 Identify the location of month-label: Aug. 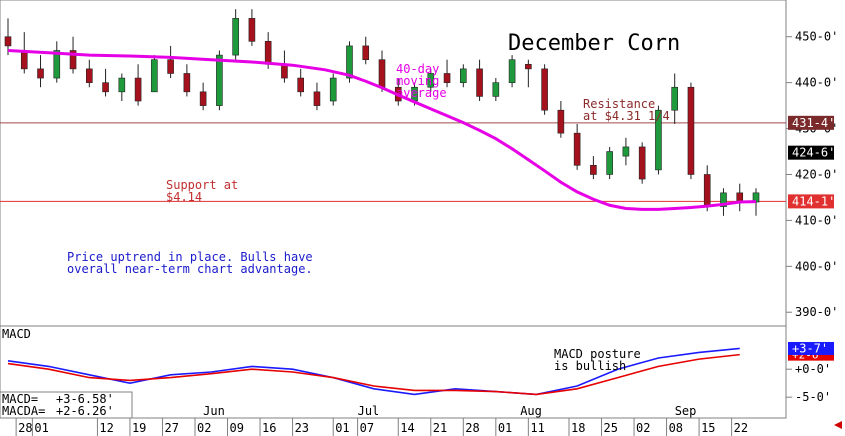
(531, 411).